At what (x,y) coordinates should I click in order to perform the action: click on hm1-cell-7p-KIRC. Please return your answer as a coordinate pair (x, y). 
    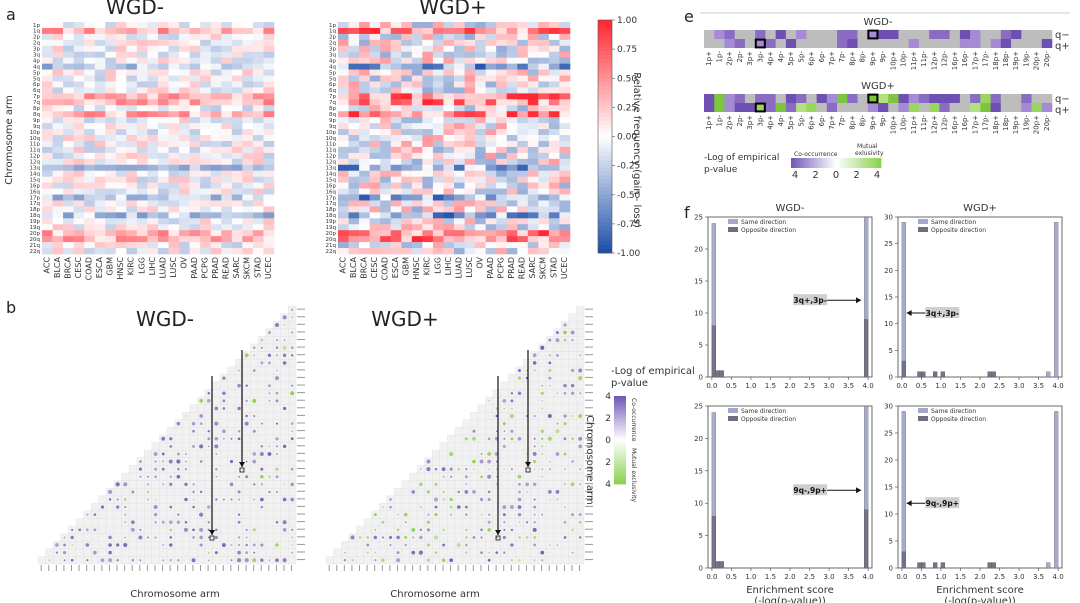
    Looking at the image, I should click on (132, 96).